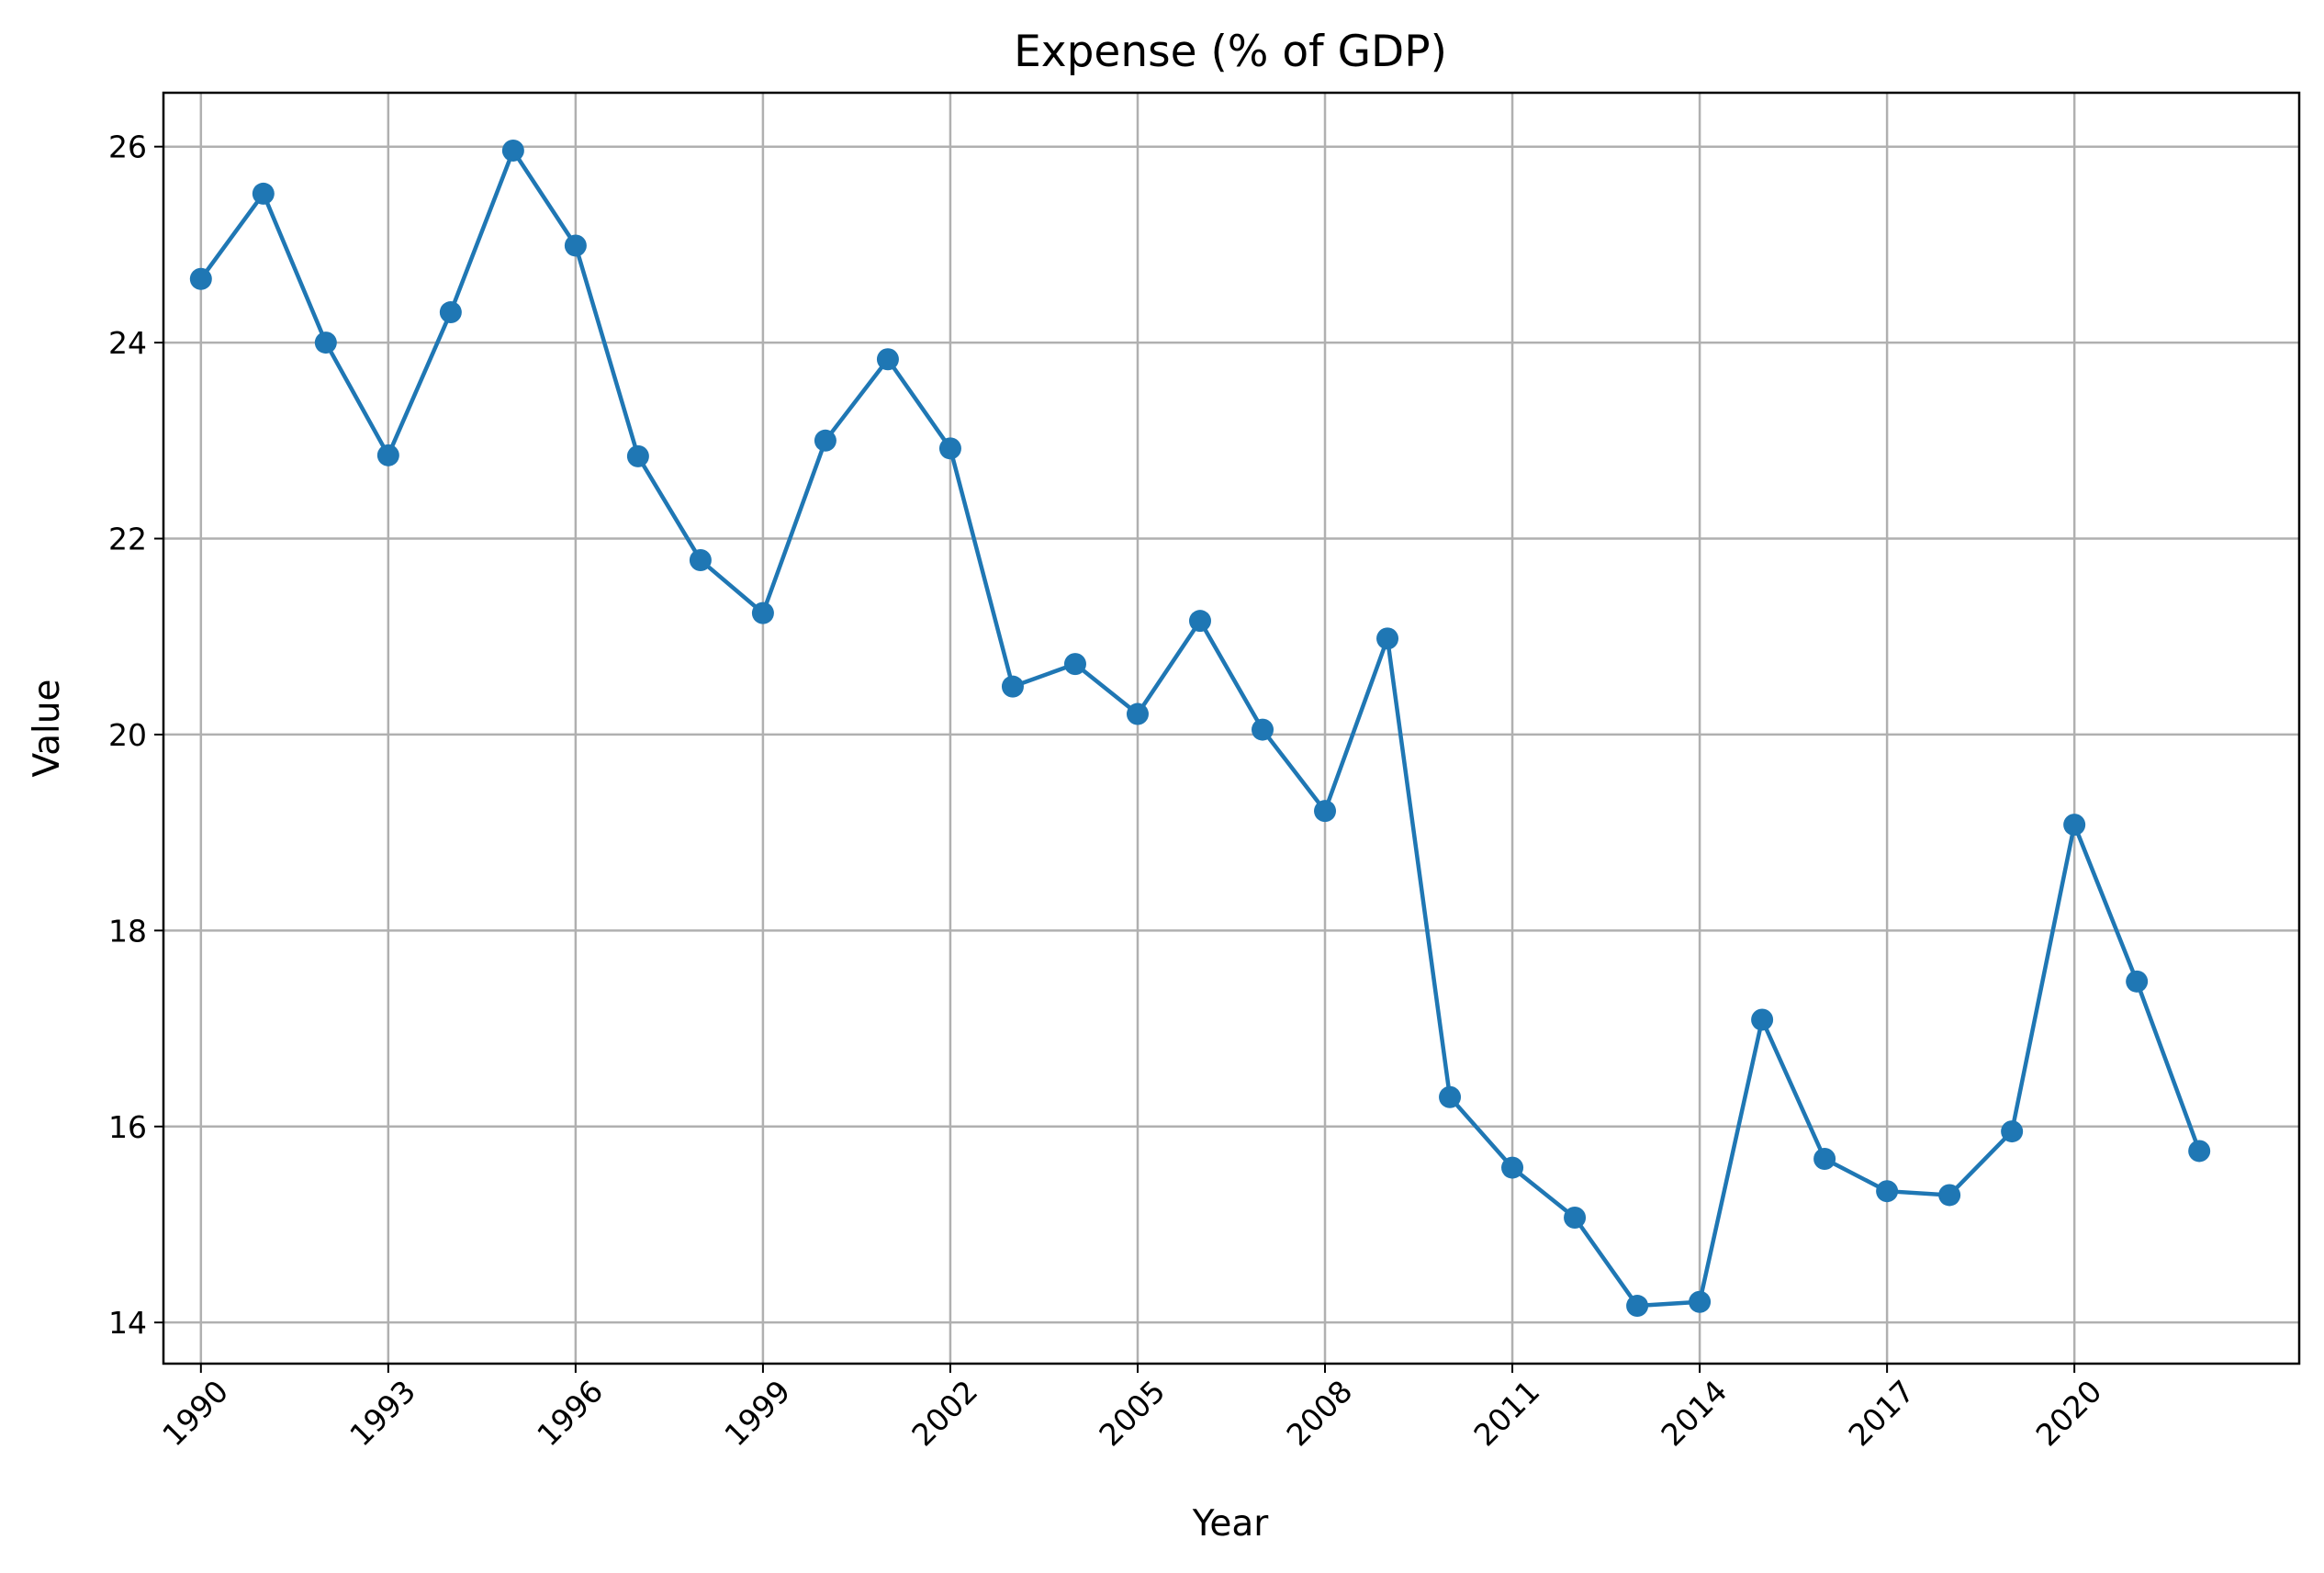  What do you see at coordinates (1513, 1167) in the screenshot?
I see `data-point-2011` at bounding box center [1513, 1167].